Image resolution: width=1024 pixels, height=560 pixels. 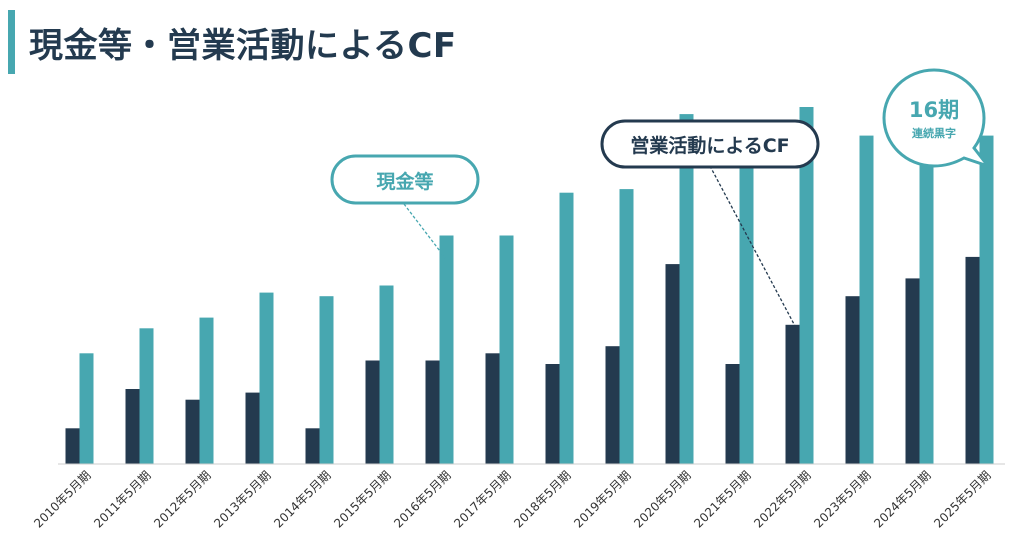 I want to click on x-tick-label-11: 2021年5月期, so click(x=722, y=499).